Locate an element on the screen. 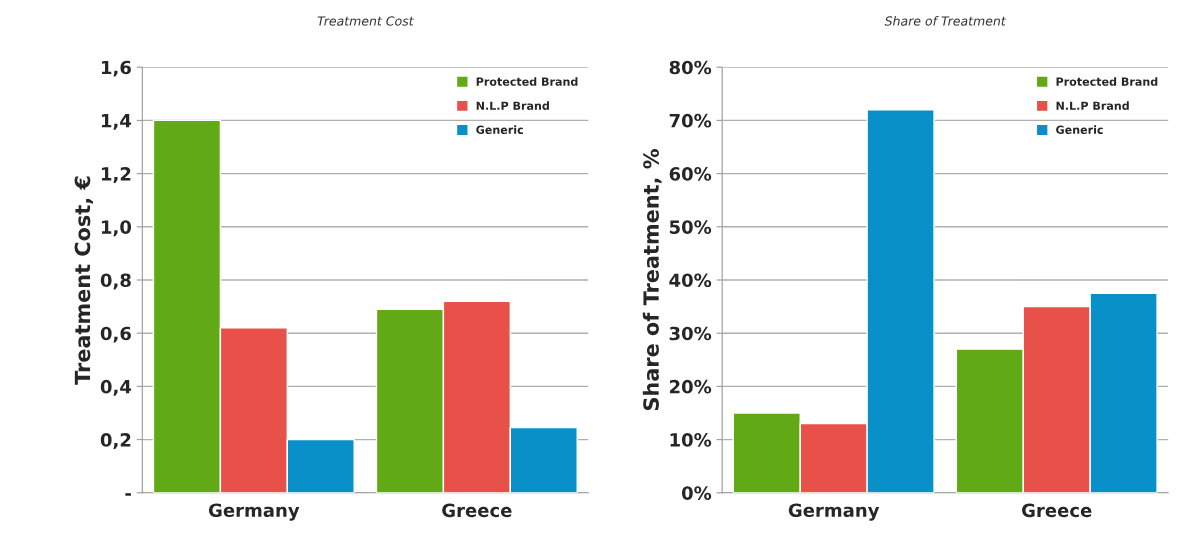  y-axis-title: Treatment Cost, € is located at coordinates (83, 280).